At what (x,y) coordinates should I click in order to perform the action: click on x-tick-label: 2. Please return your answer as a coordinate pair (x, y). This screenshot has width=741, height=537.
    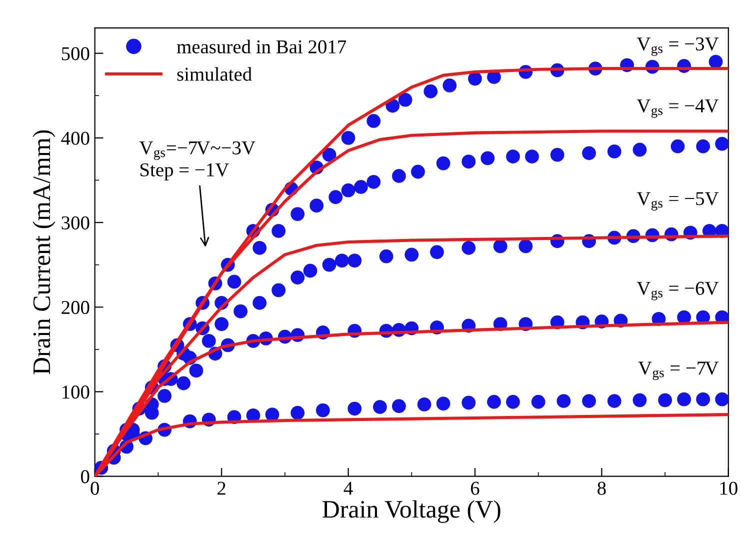
    Looking at the image, I should click on (222, 488).